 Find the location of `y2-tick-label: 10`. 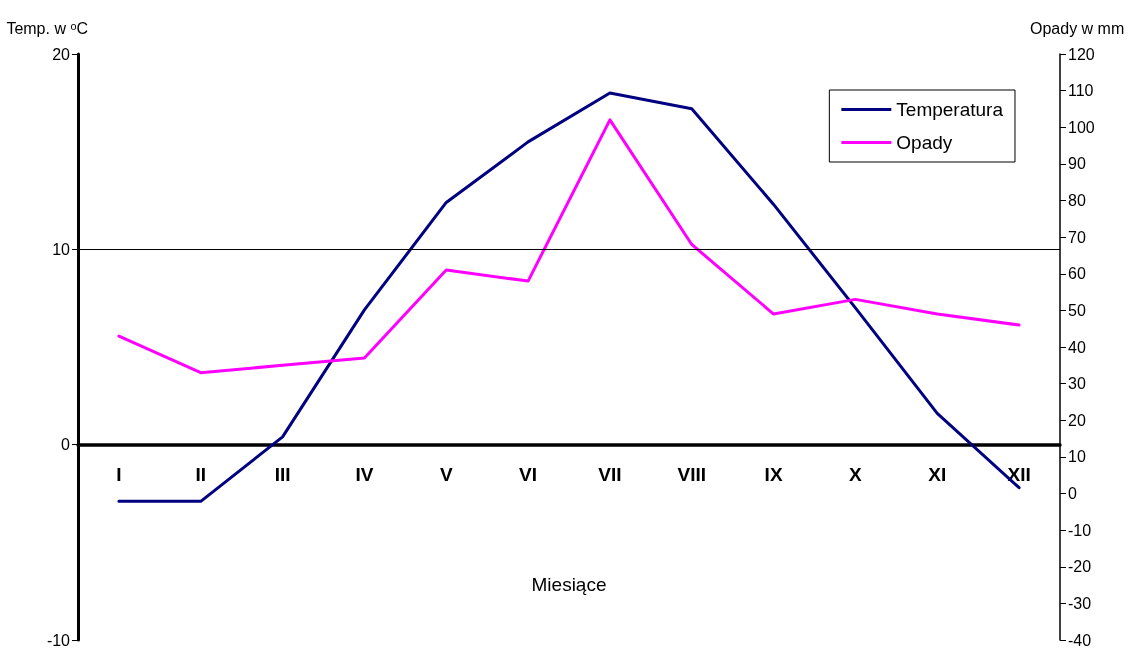

y2-tick-label: 10 is located at coordinates (1077, 457).